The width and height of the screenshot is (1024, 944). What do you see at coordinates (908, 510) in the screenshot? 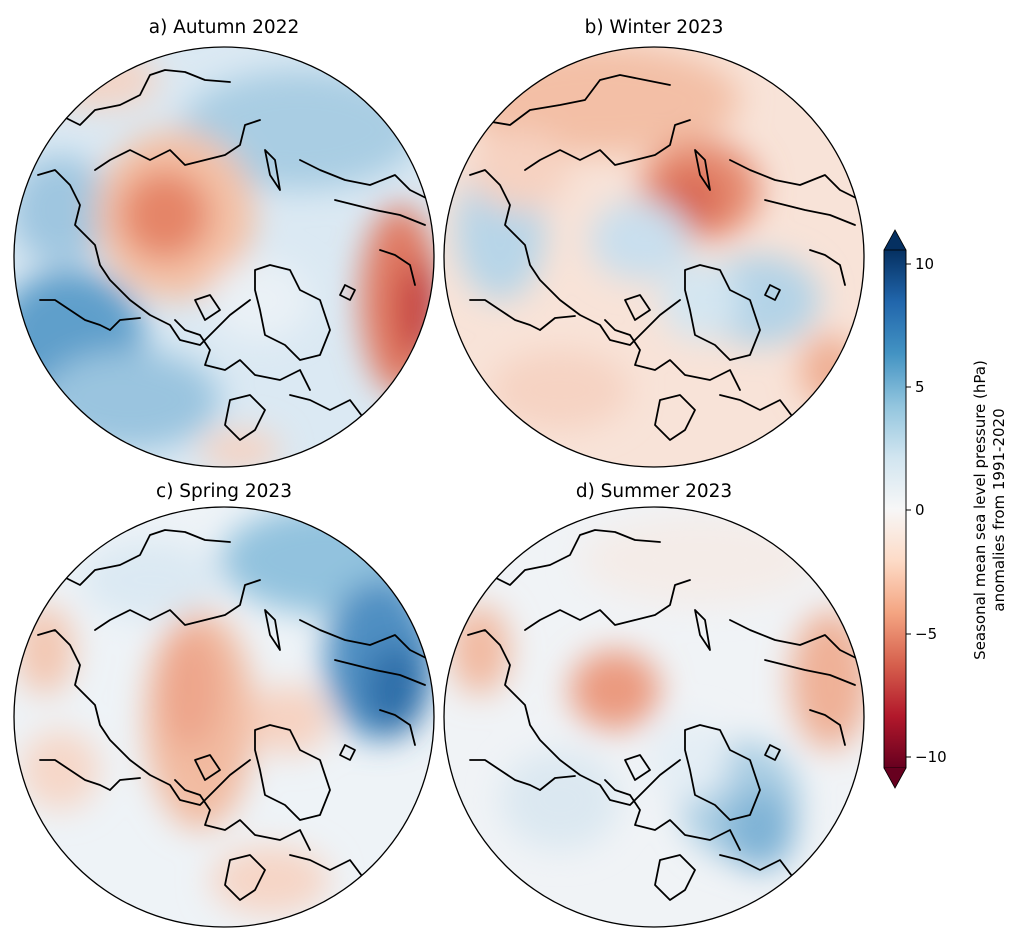
I see `colorbar-ticks` at bounding box center [908, 510].